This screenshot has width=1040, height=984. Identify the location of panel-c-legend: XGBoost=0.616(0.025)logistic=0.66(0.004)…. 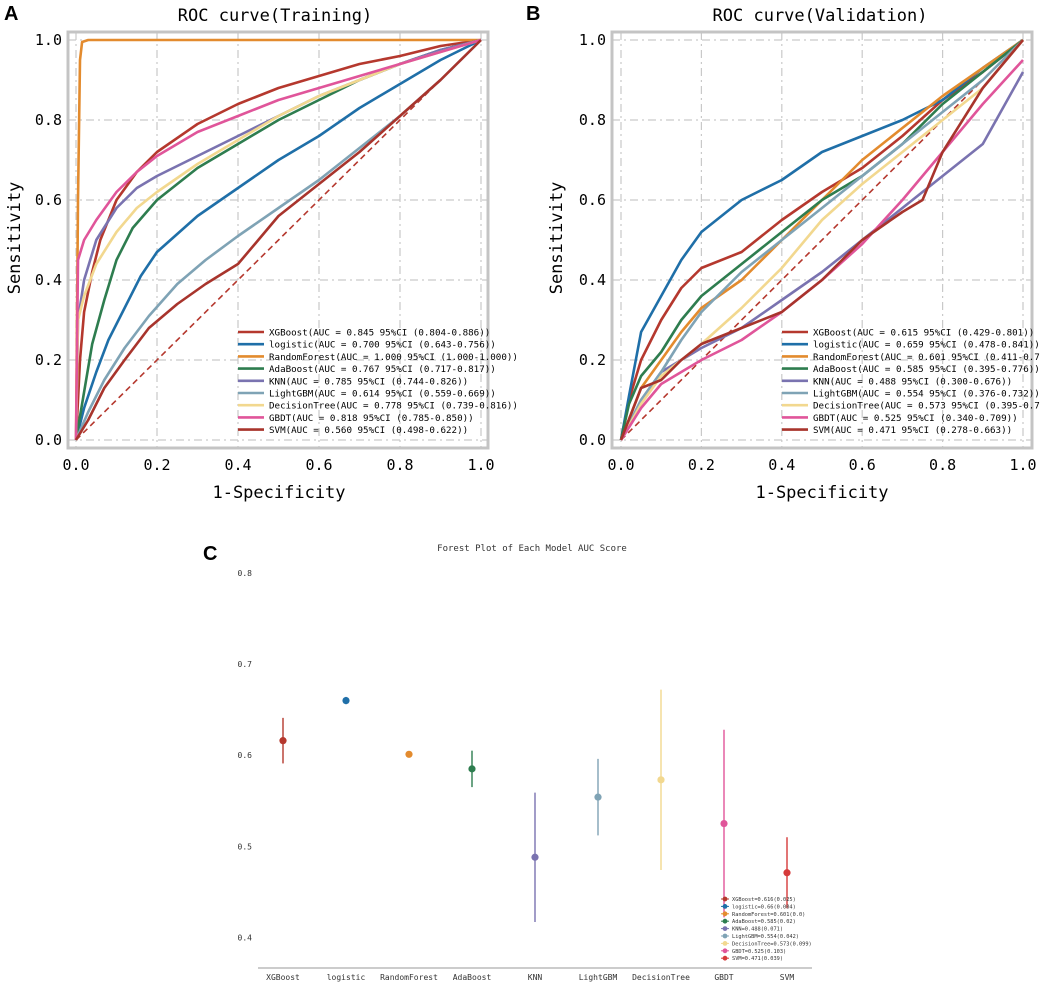
(766, 929).